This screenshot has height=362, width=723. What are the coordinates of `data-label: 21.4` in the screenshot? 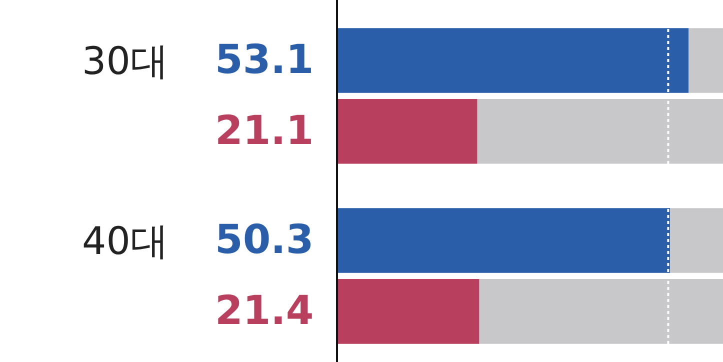 It's located at (264, 311).